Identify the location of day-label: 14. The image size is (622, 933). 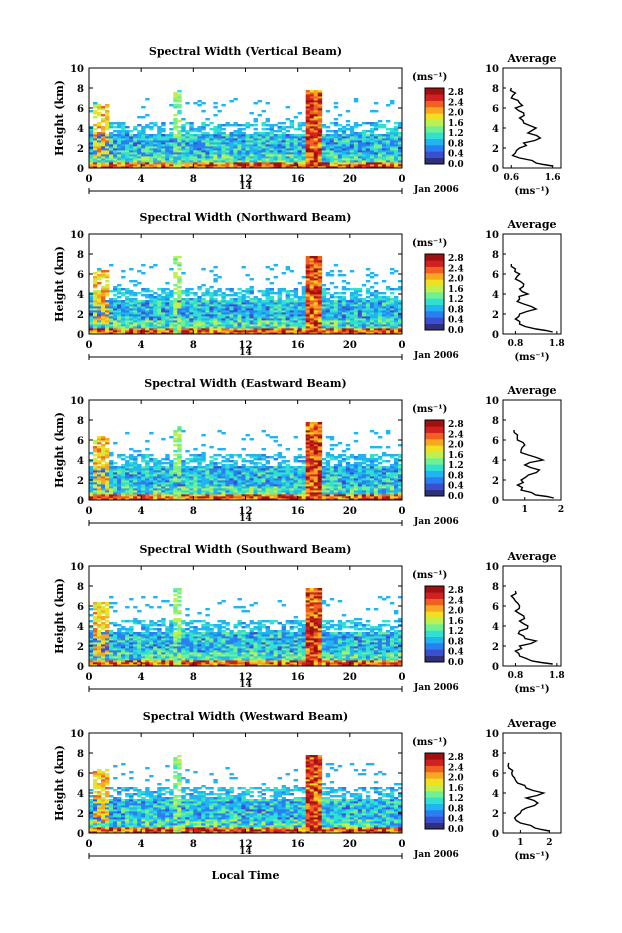
(245, 187).